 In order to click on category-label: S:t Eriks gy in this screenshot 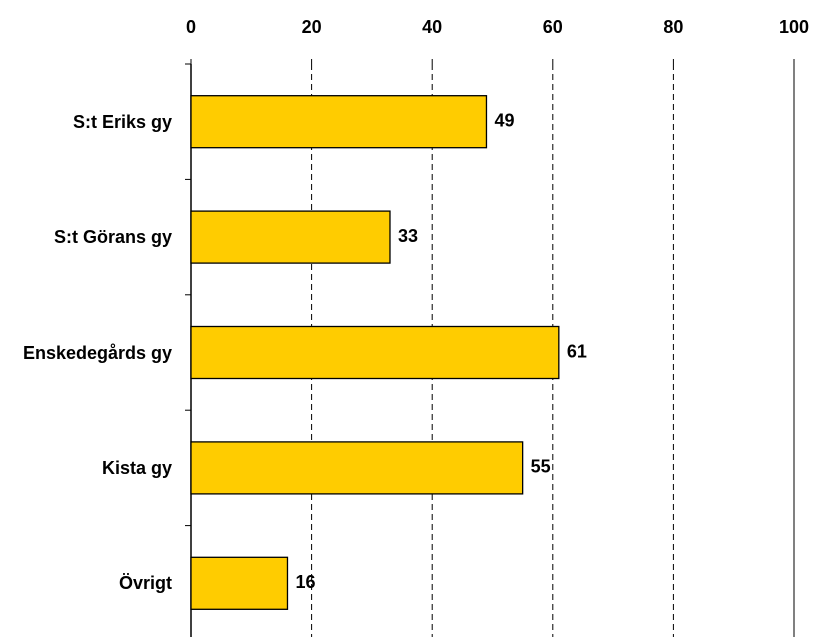, I will do `click(86, 122)`.